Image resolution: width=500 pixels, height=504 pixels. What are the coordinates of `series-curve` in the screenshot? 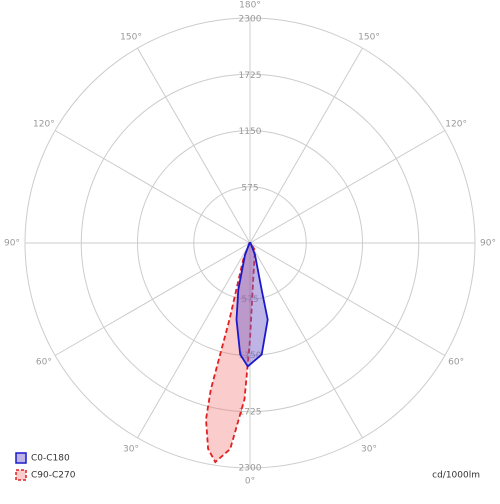 It's located at (252, 305).